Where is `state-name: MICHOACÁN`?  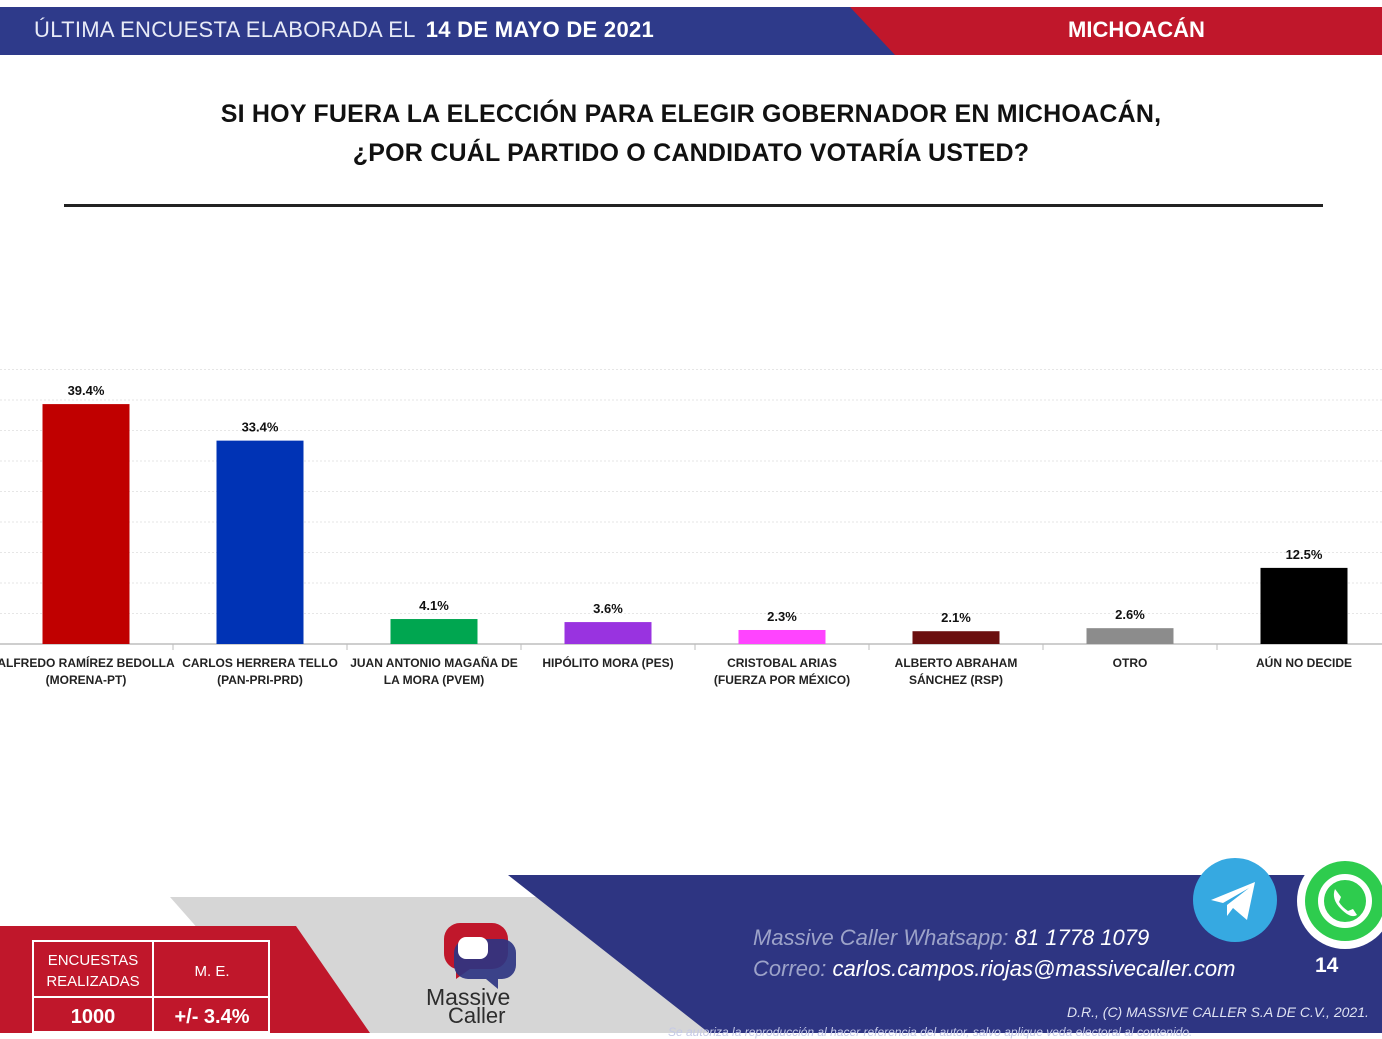
state-name: MICHOACÁN is located at coordinates (1136, 29).